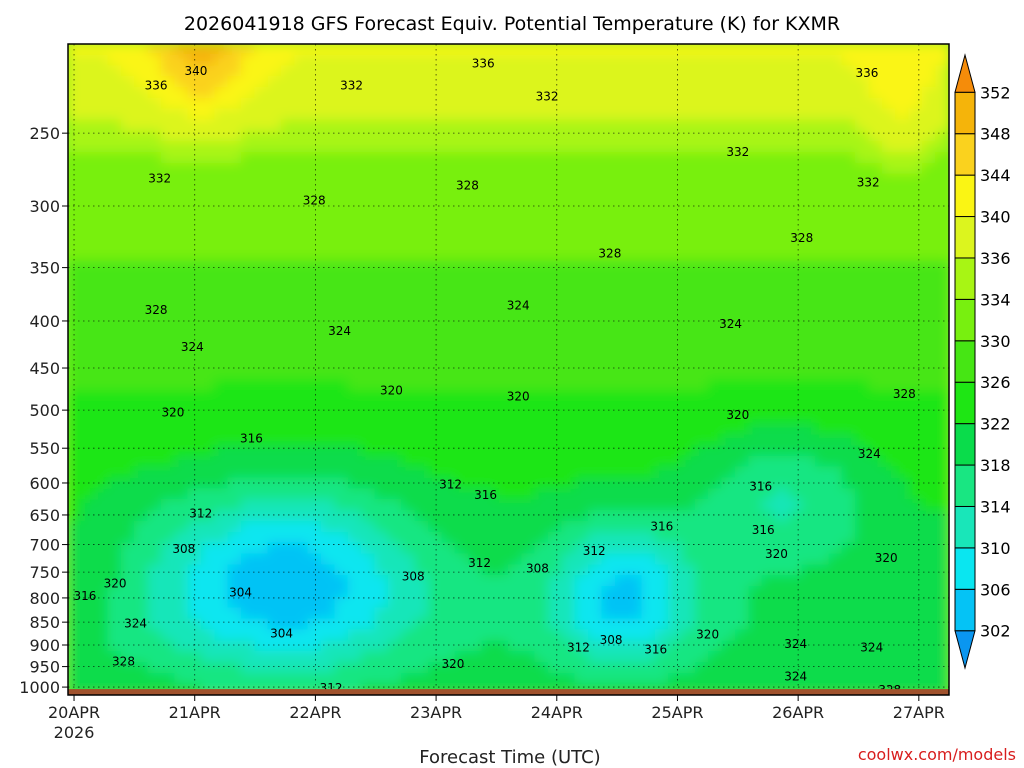  What do you see at coordinates (995, 424) in the screenshot?
I see `colorbar-tick-label: 322` at bounding box center [995, 424].